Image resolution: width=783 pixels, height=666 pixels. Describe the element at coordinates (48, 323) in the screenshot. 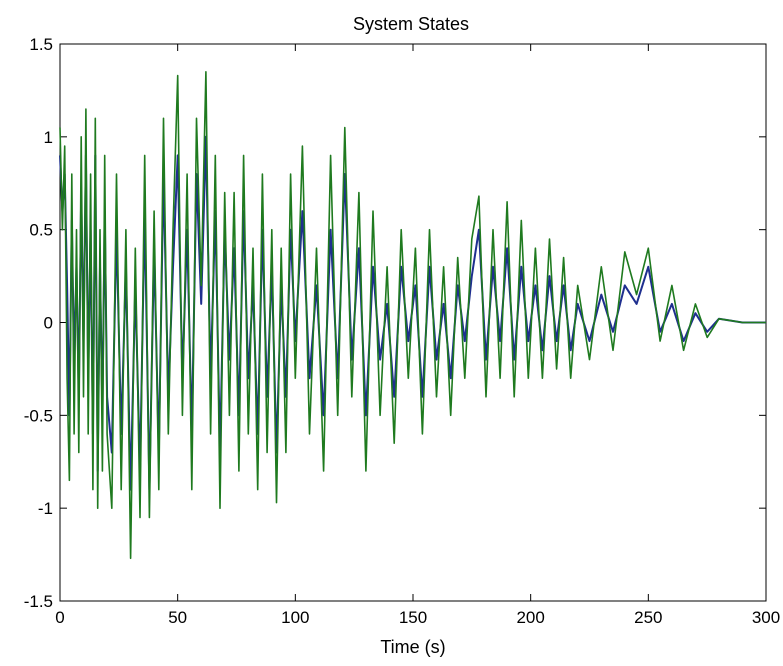

I see `y-tick-label: 0` at that location.